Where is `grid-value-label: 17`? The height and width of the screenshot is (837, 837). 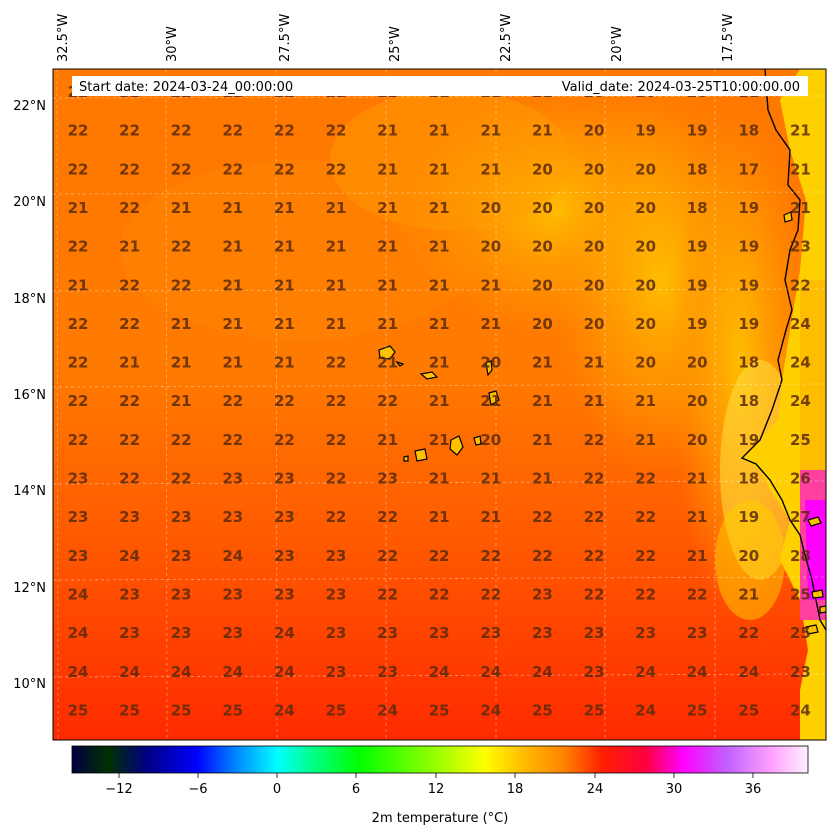
grid-value-label: 17 is located at coordinates (748, 169).